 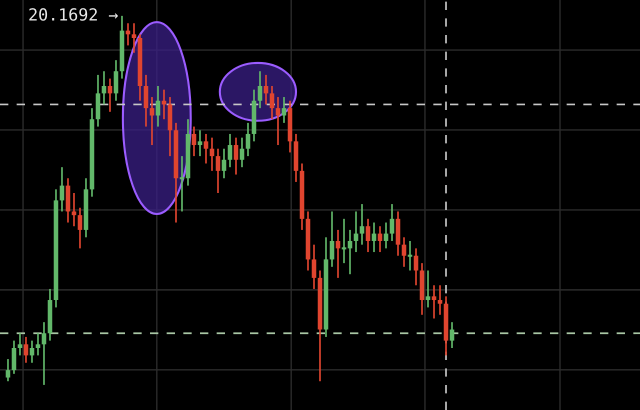 I want to click on annotation: 20.1692 →, so click(x=73, y=14).